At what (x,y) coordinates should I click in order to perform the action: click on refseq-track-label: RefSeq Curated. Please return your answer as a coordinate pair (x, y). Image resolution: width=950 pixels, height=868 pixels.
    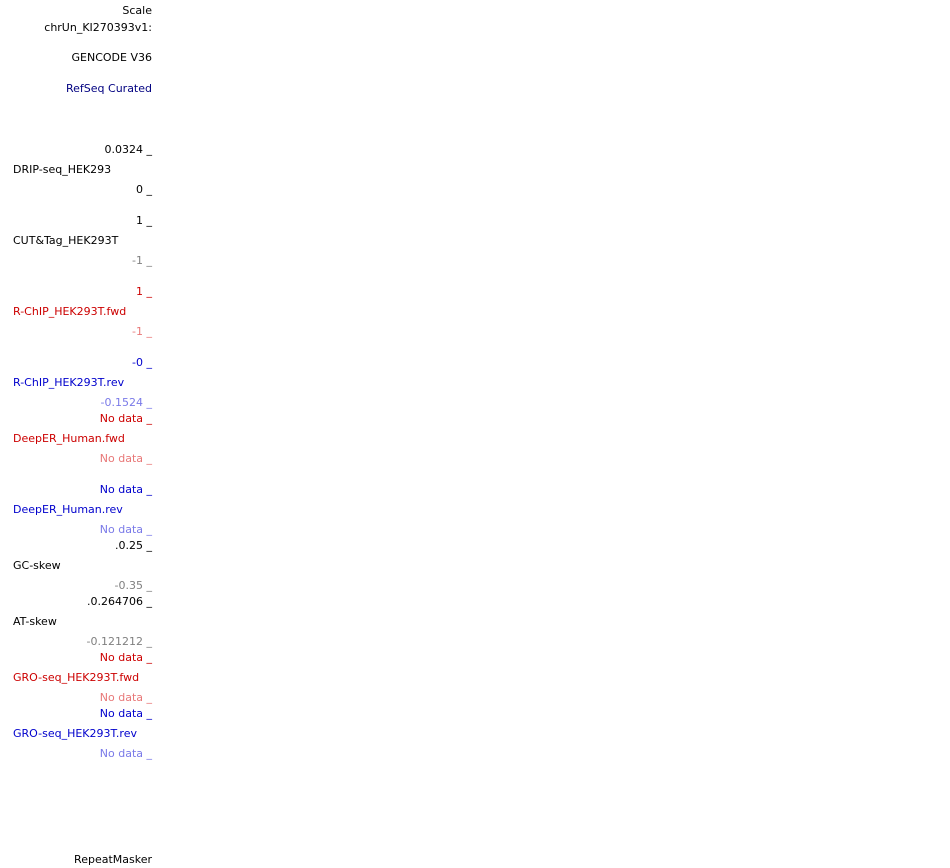
    Looking at the image, I should click on (109, 88).